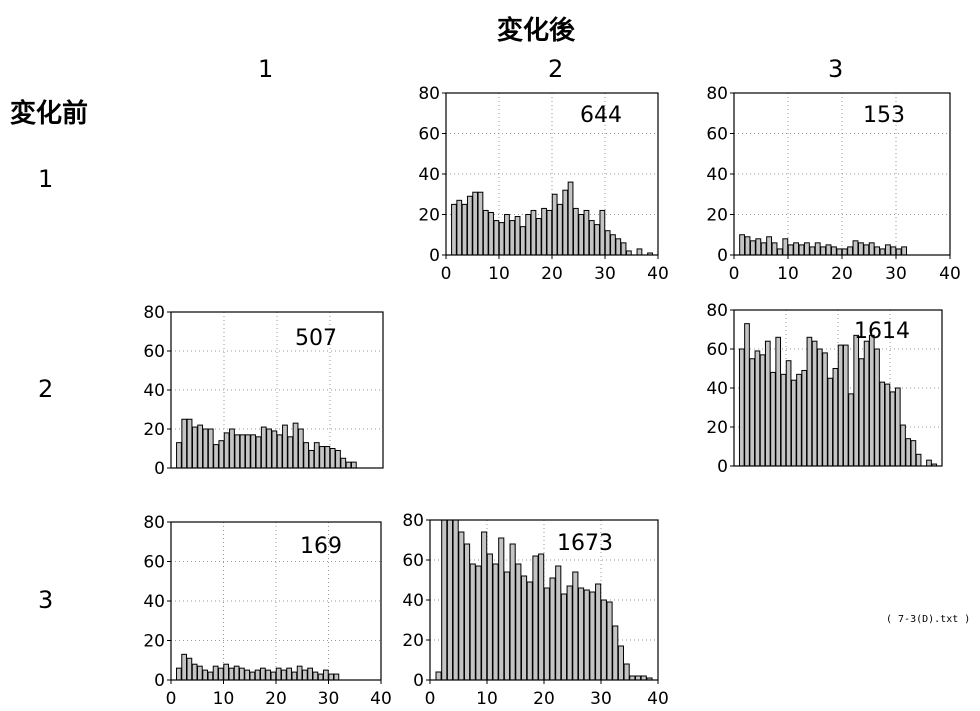  I want to click on count-label: 1673, so click(585, 543).